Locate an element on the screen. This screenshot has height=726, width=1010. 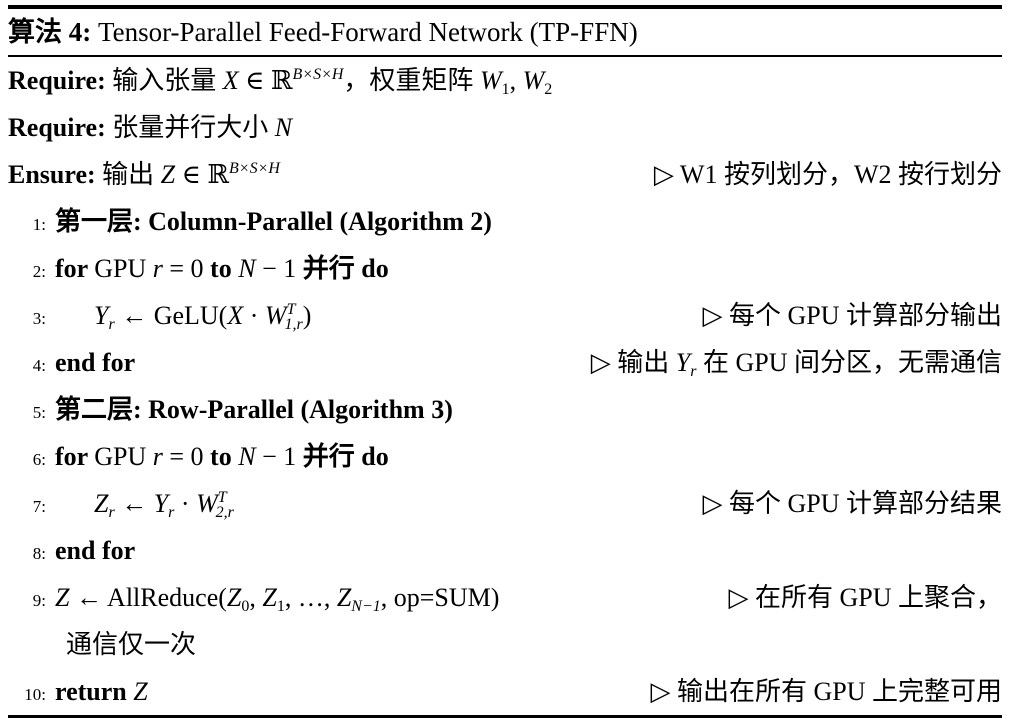
ensure-line-output: Ensure: 输出 Z ∈ ℝB×S×H ▷ W1 按列划分，W2 按行划分 is located at coordinates (505, 174).